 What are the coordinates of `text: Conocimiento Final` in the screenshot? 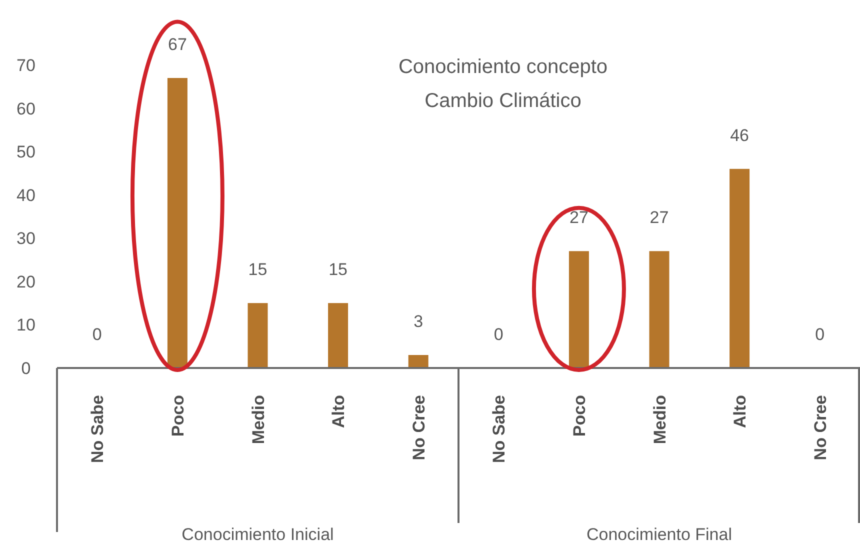 It's located at (659, 534).